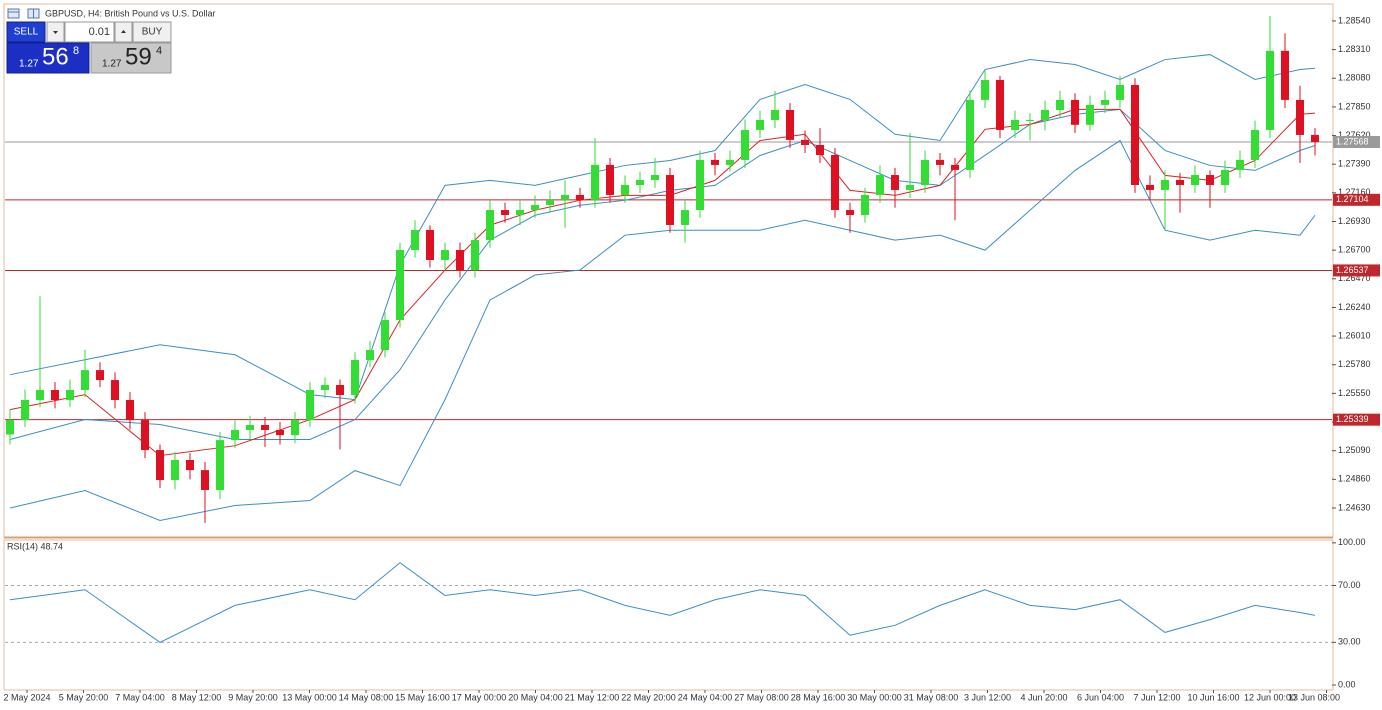 Image resolution: width=1382 pixels, height=710 pixels. Describe the element at coordinates (26, 32) in the screenshot. I see `sell-button` at that location.